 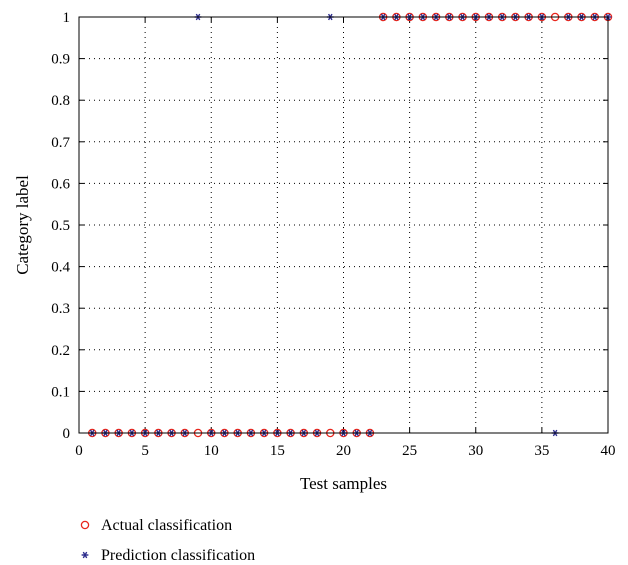 What do you see at coordinates (60, 101) in the screenshot?
I see `y-tick-label: 0.8` at bounding box center [60, 101].